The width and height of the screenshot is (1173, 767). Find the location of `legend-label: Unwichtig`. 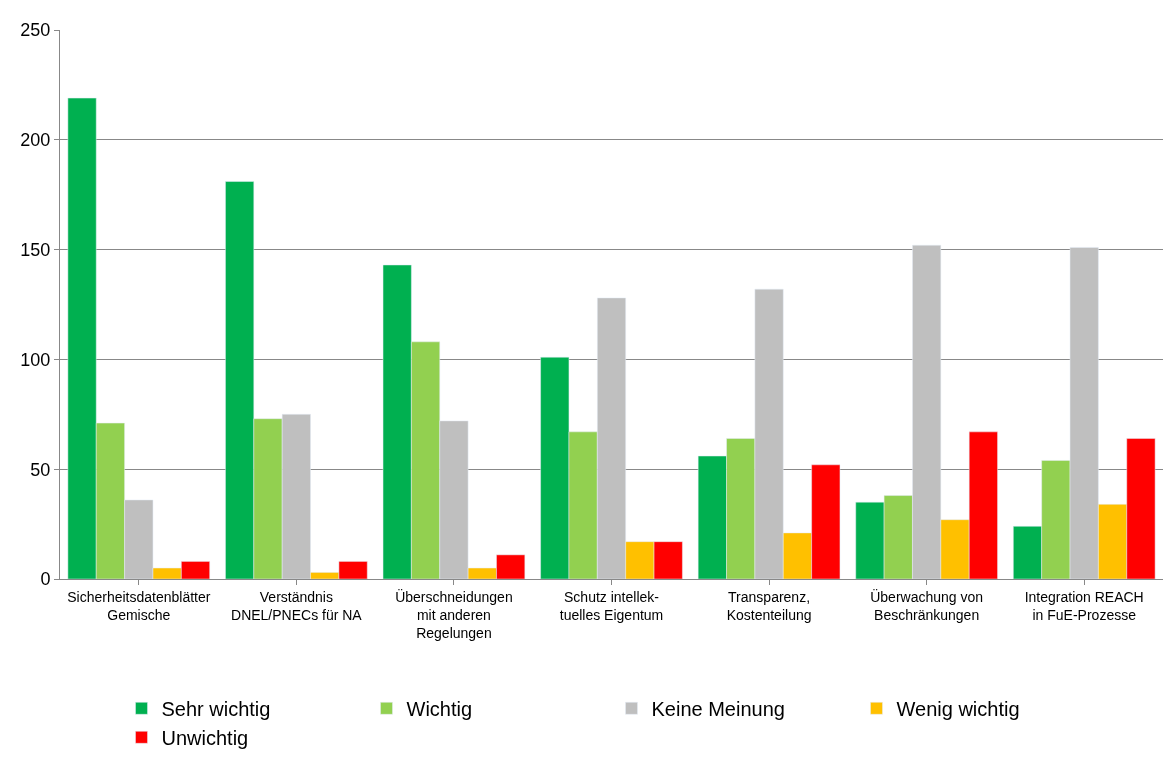

legend-label: Unwichtig is located at coordinates (205, 738).